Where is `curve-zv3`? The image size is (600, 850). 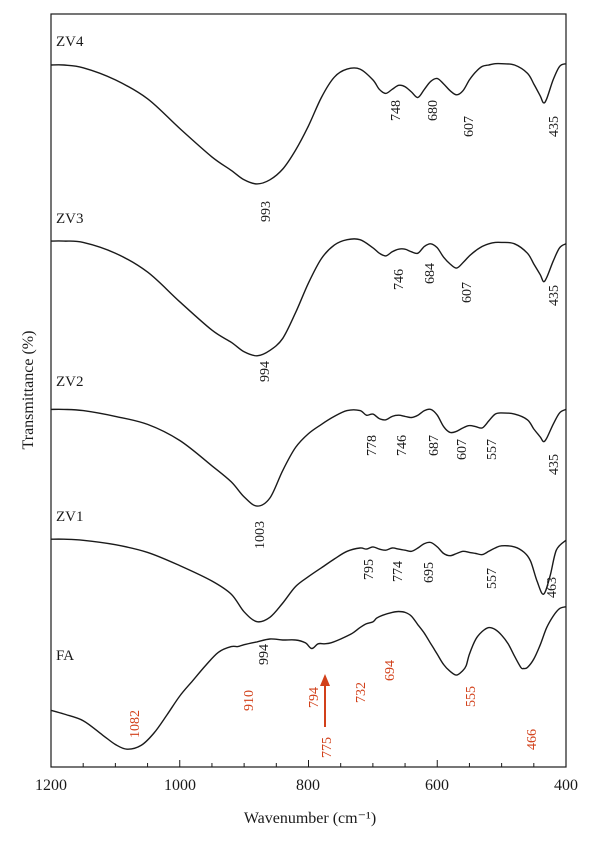 curve-zv3 is located at coordinates (308, 297).